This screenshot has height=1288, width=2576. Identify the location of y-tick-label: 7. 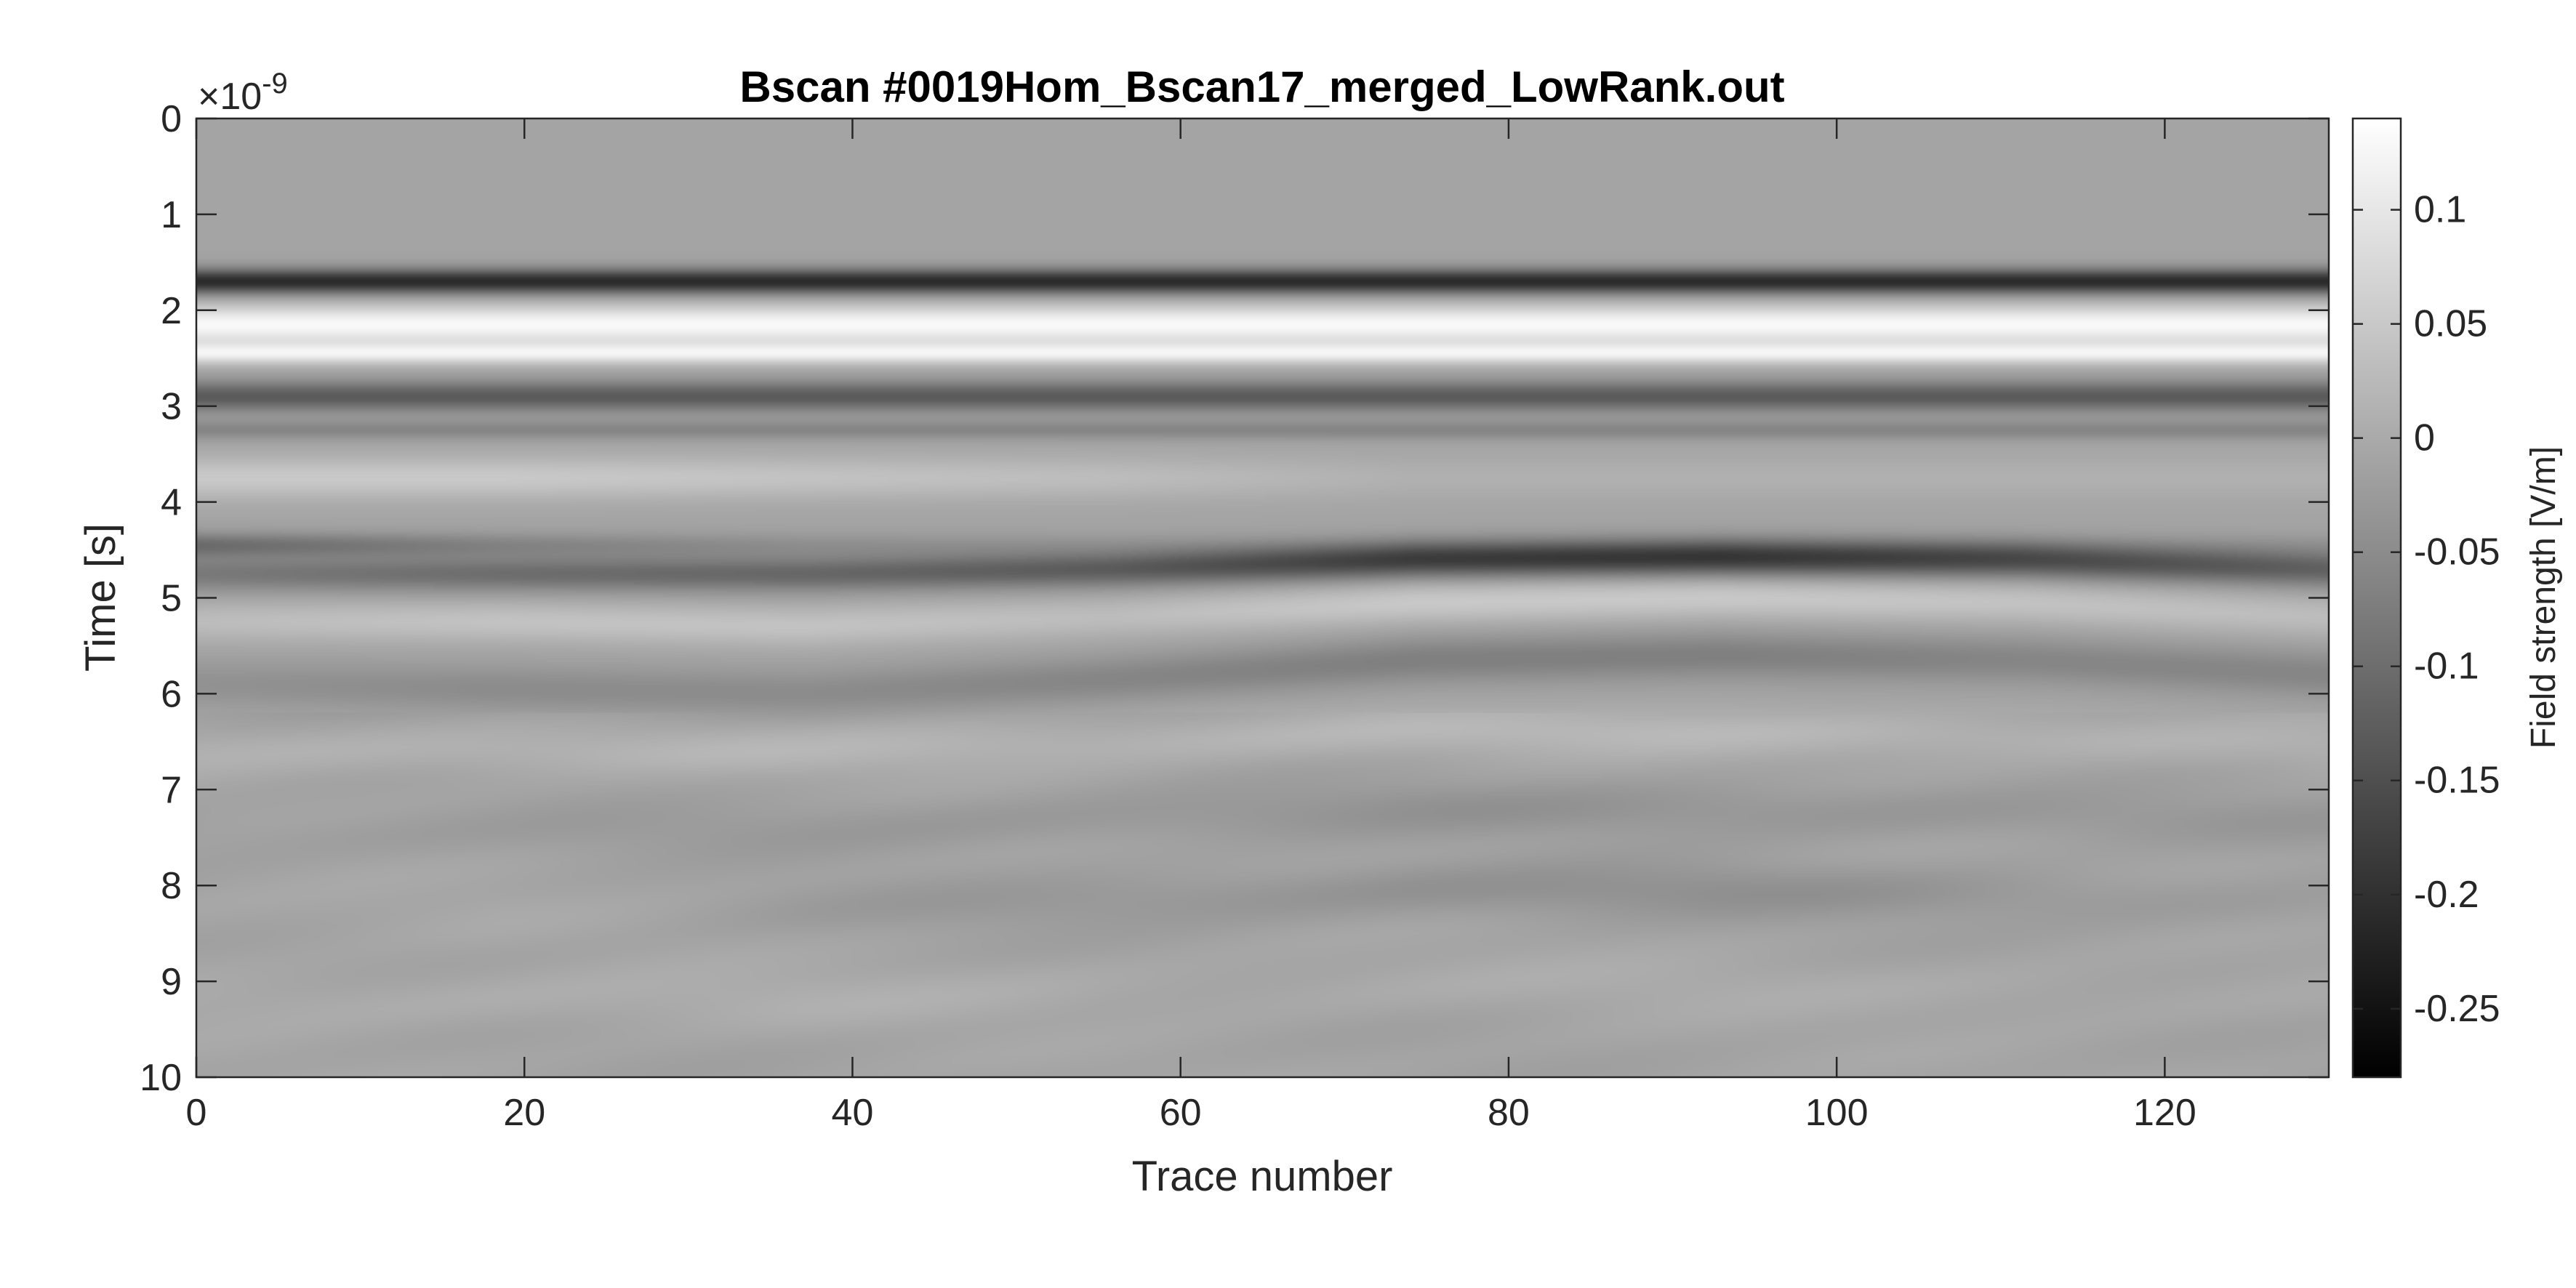
(171, 790).